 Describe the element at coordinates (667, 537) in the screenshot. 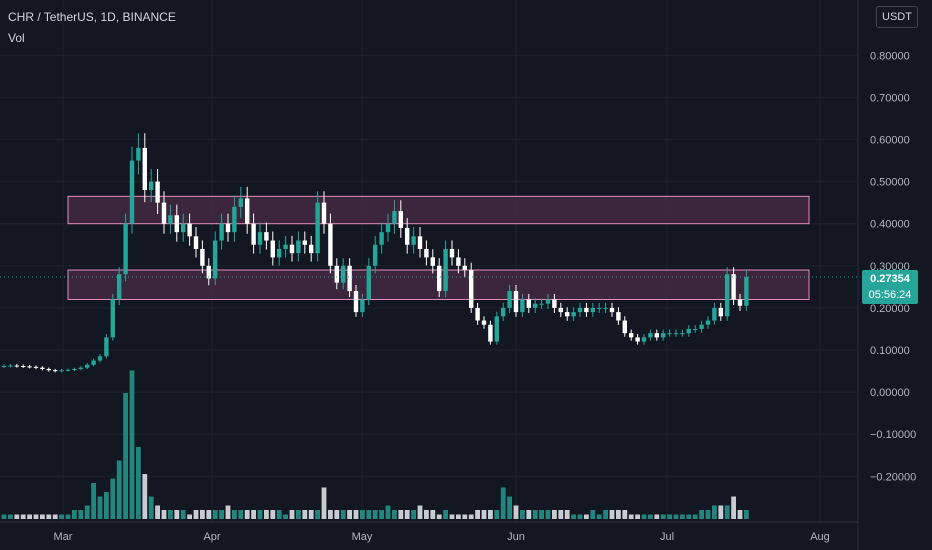

I see `x-tick-label: Jul` at that location.